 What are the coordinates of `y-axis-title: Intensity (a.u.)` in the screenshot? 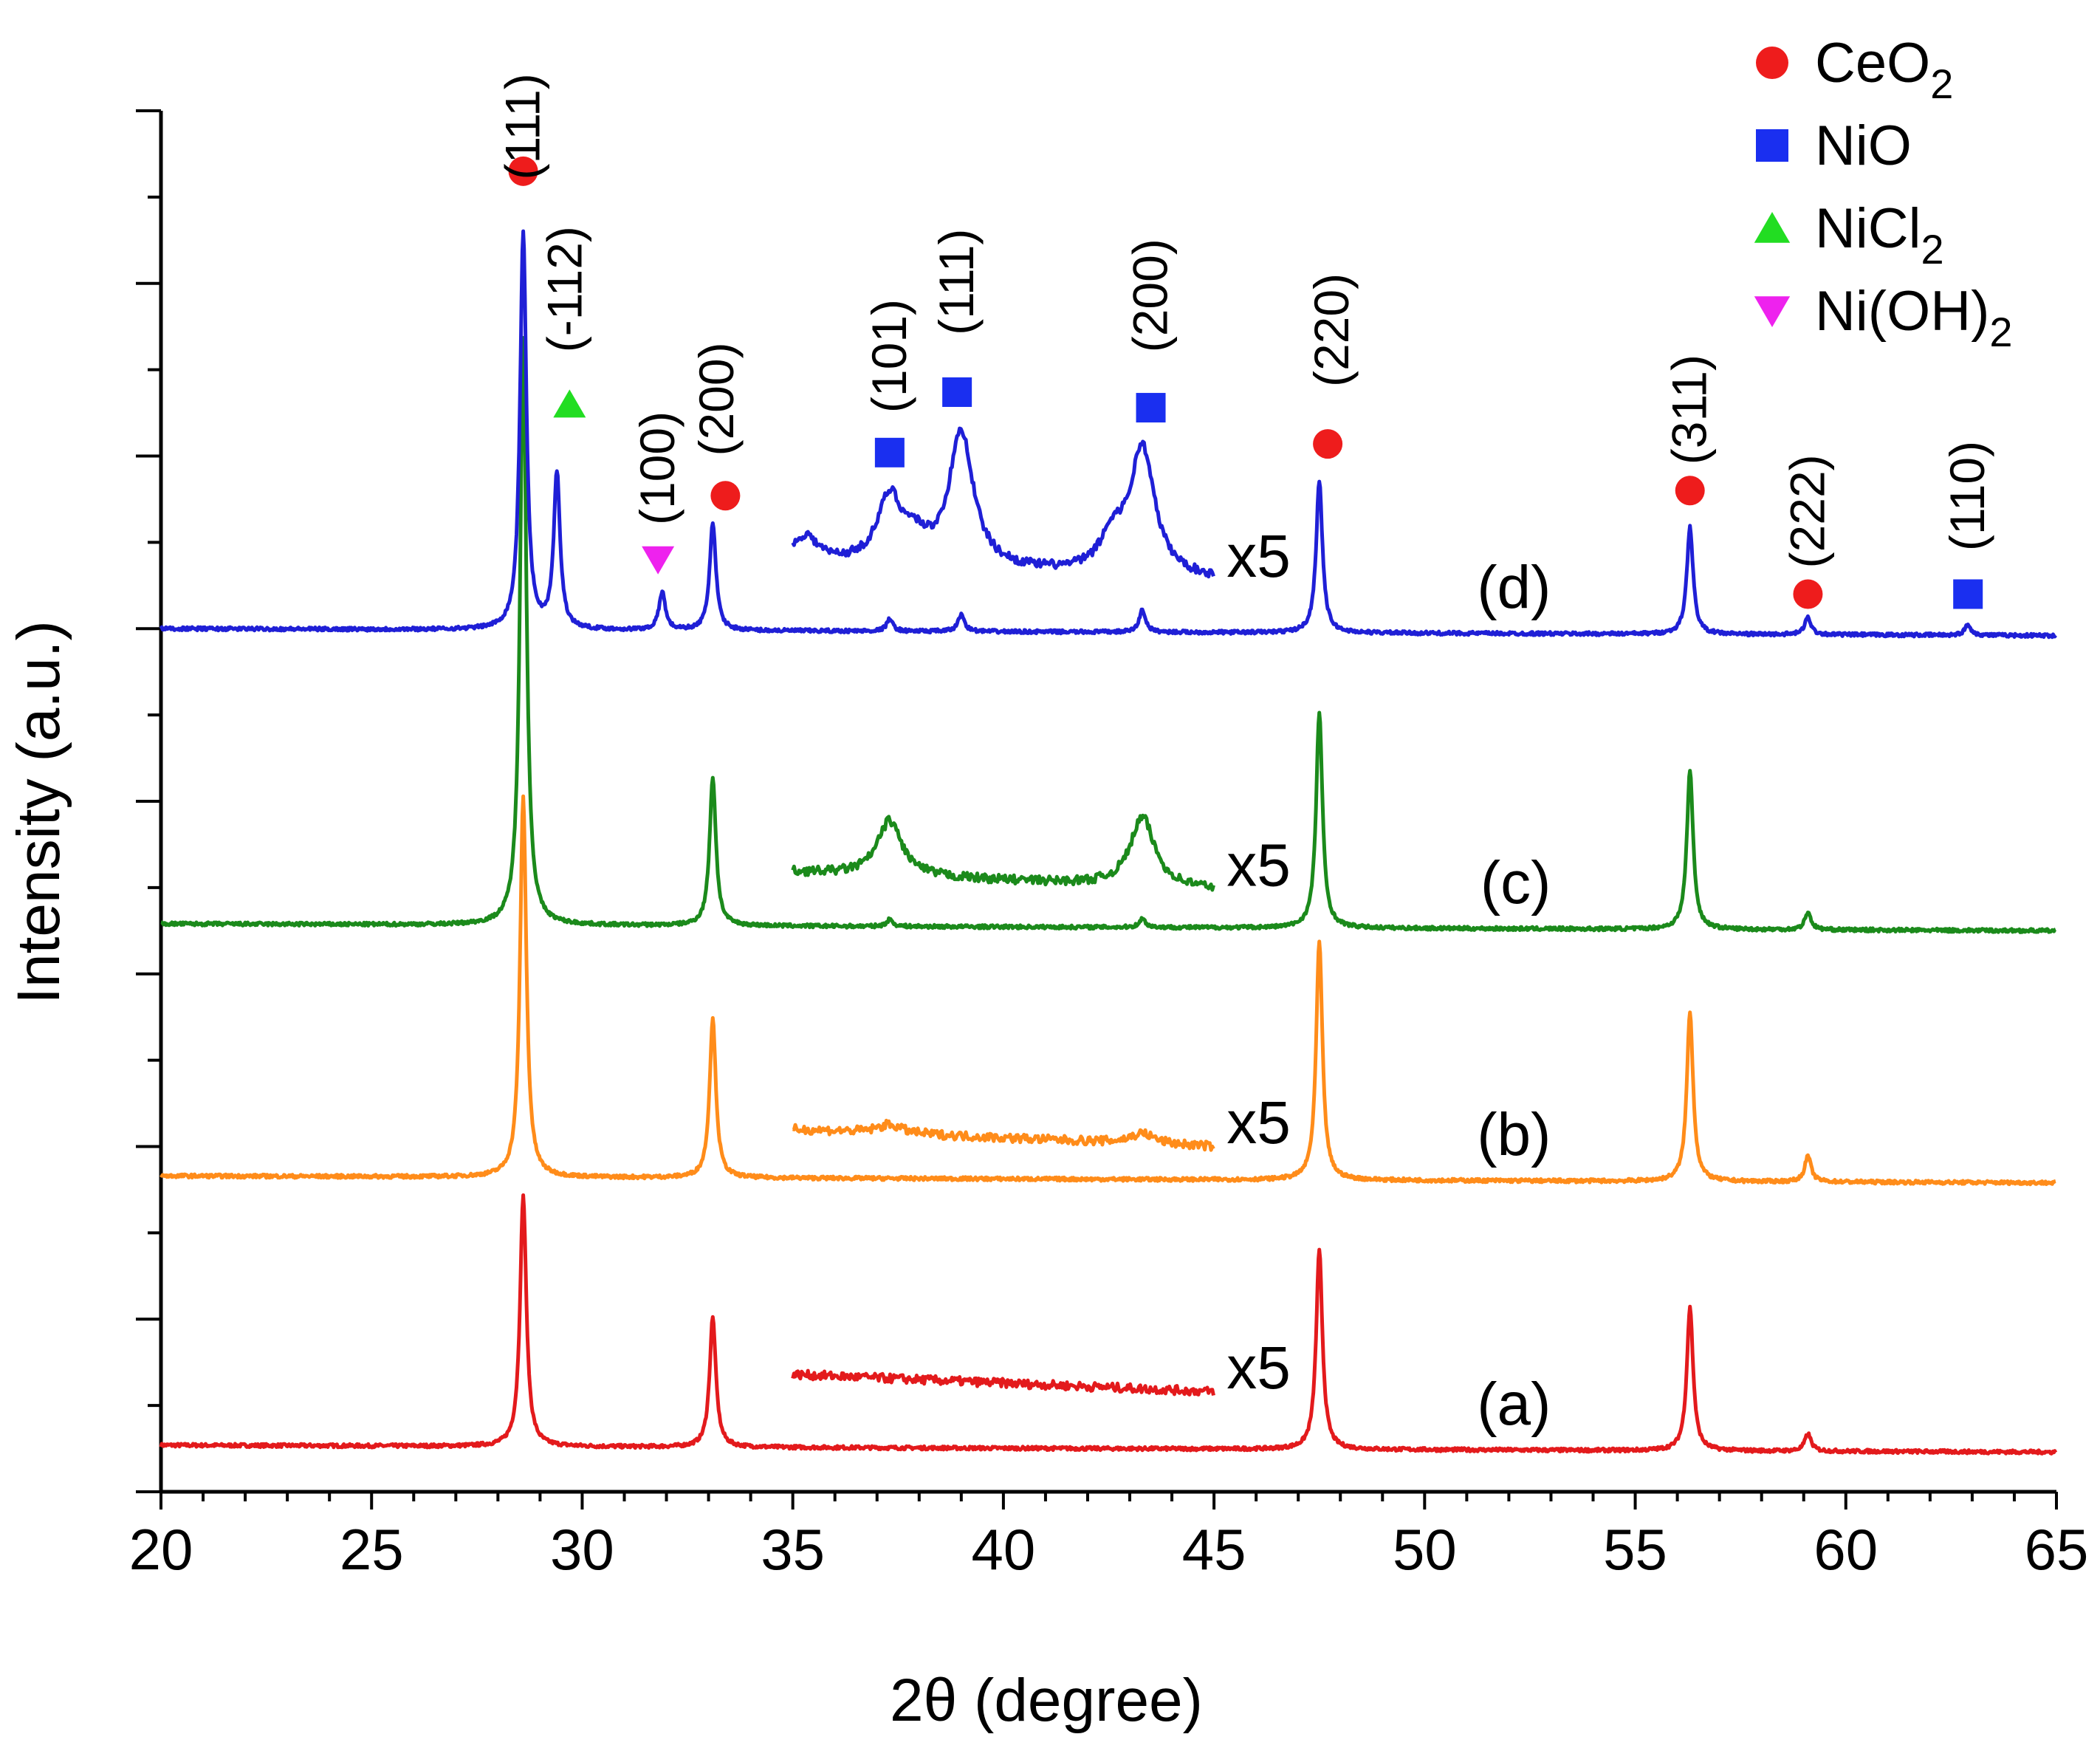 It's located at (38, 812).